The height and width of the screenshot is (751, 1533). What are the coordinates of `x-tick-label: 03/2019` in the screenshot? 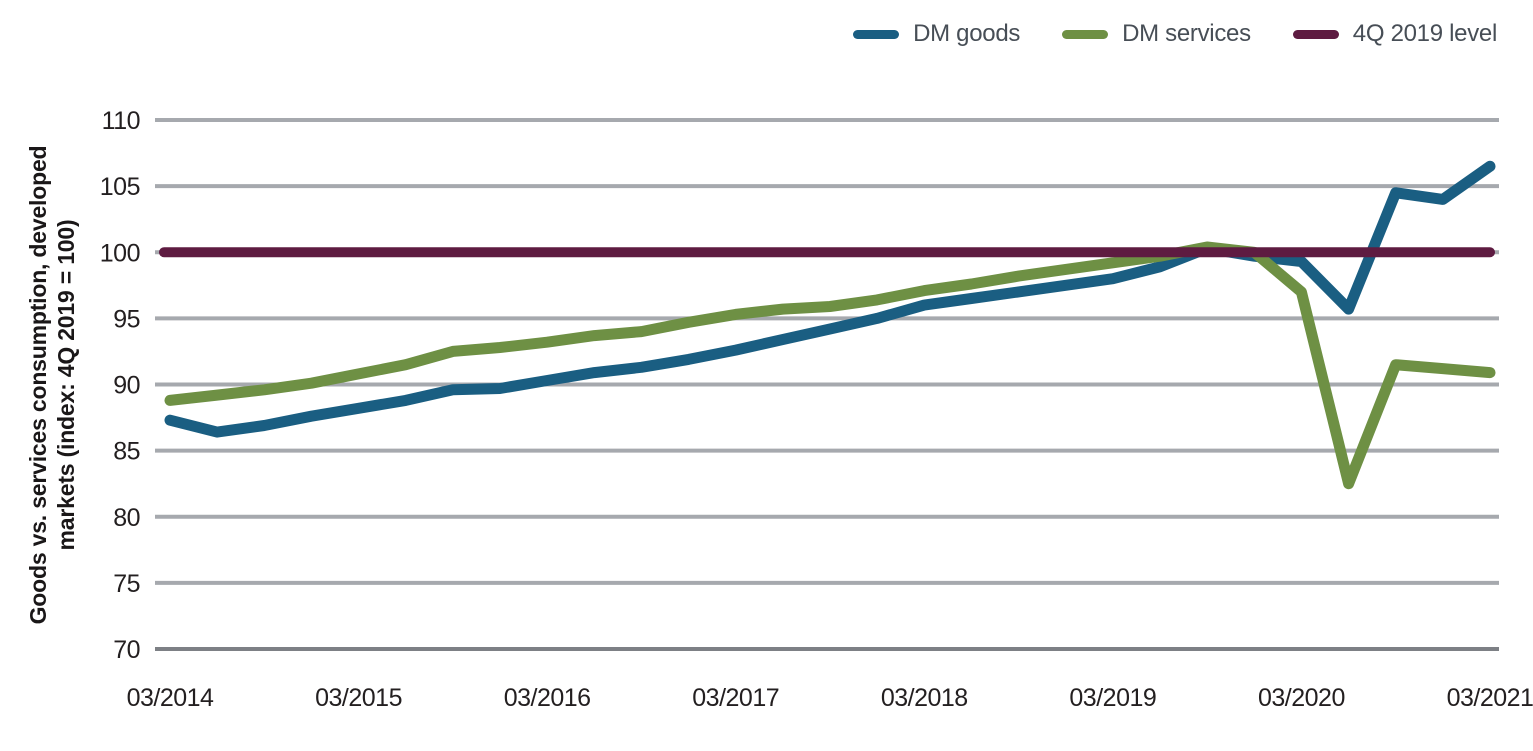 It's located at (1112, 698).